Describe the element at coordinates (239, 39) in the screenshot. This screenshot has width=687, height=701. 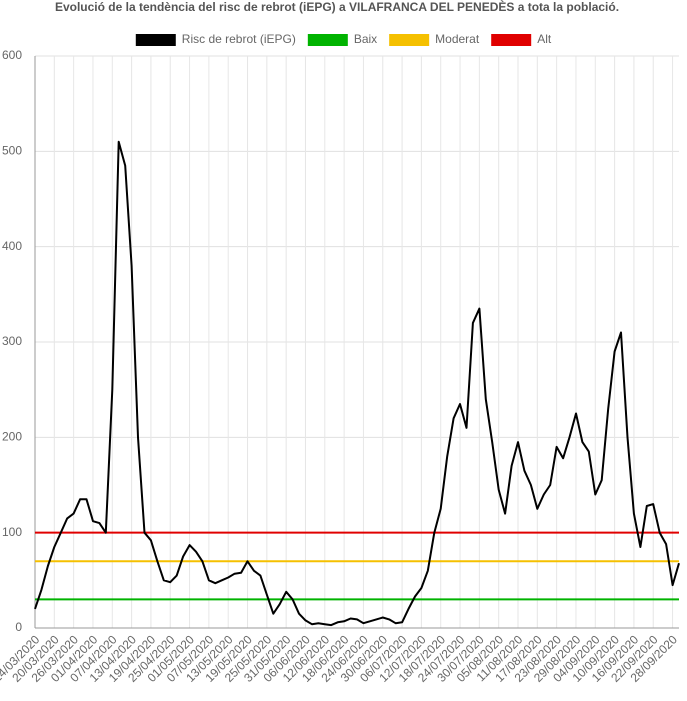
I see `legend-label: Risc de rebrot (iEPG)` at that location.